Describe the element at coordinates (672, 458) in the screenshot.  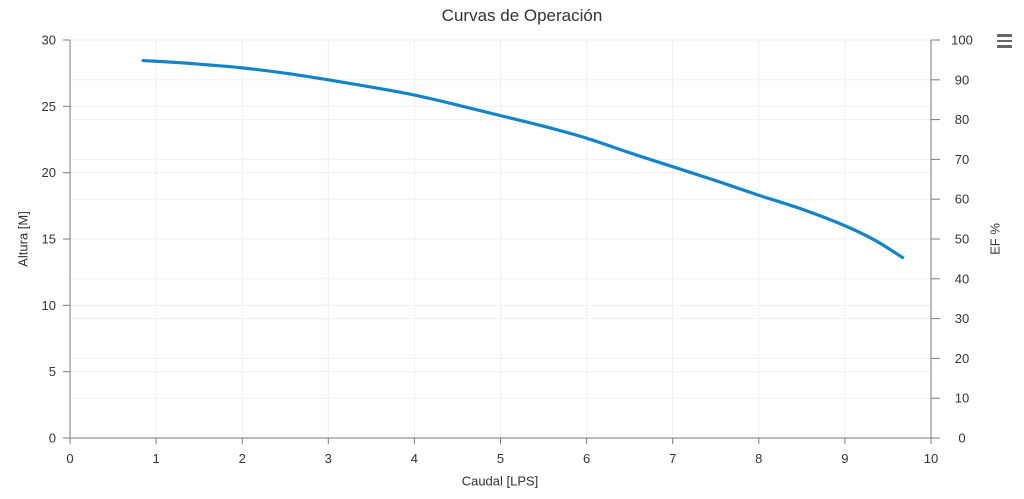
I see `x-tick-label: 7` at that location.